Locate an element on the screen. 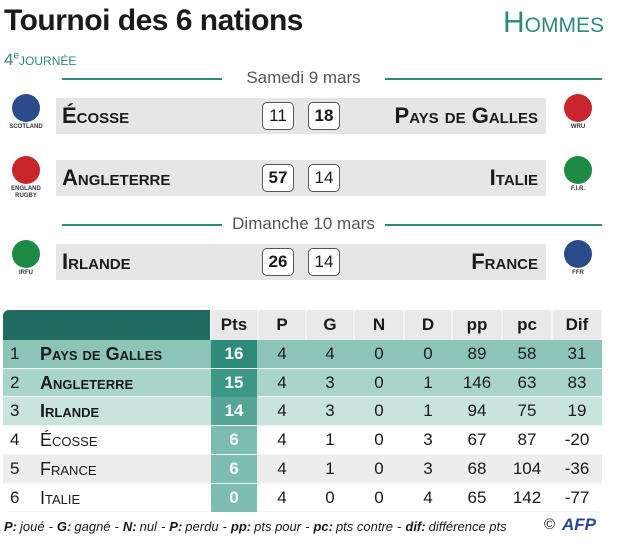 The height and width of the screenshot is (556, 620). rank: 4 is located at coordinates (15, 440).